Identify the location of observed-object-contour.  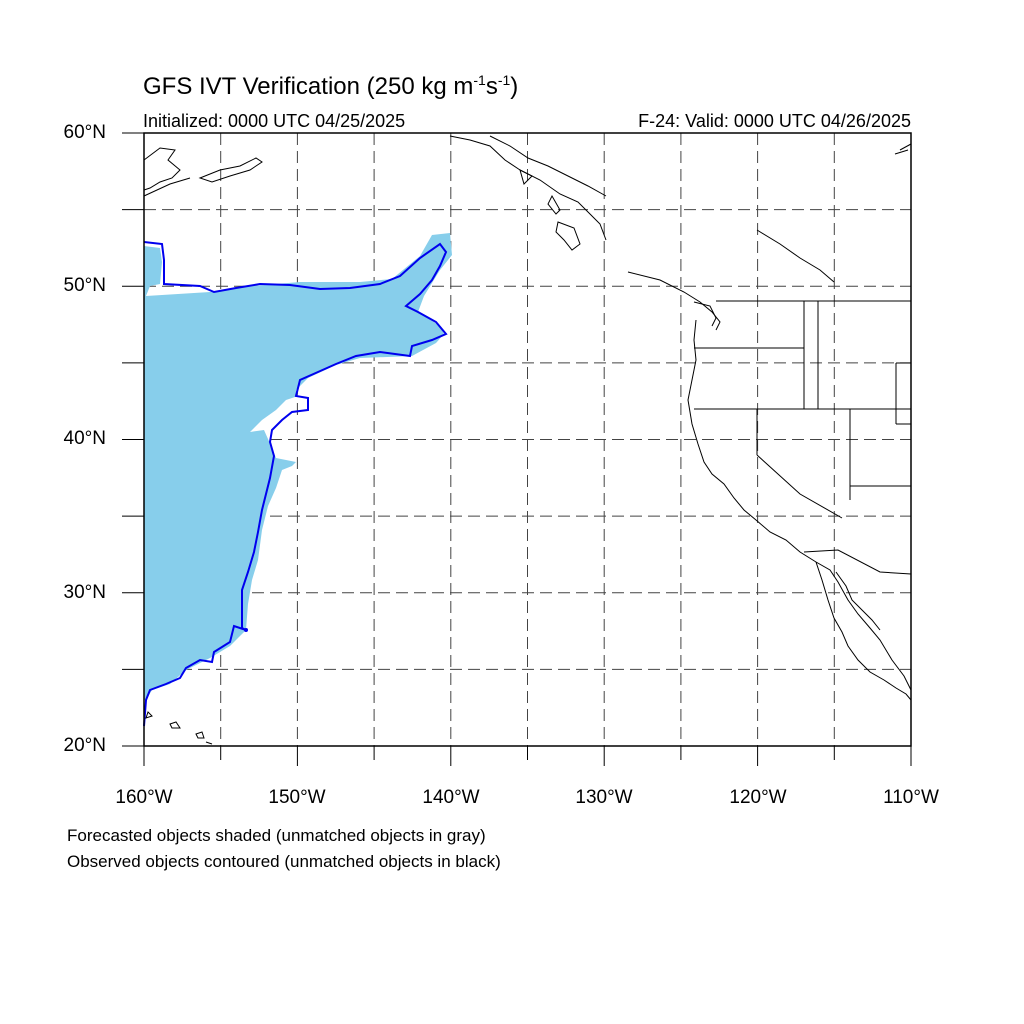
(295, 484).